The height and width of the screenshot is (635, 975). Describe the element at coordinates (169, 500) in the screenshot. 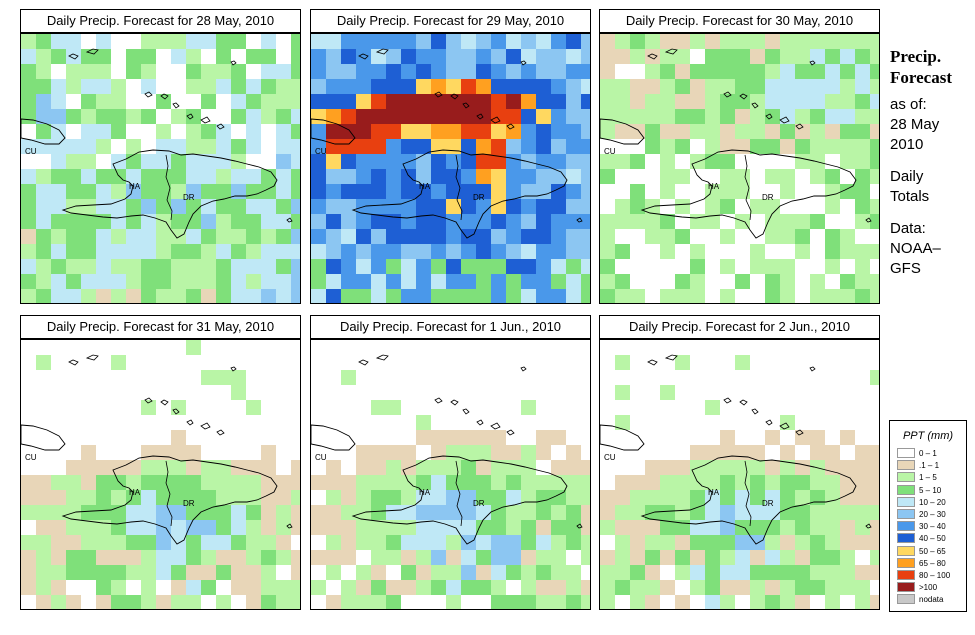

I see `hispaniola-coastline` at that location.